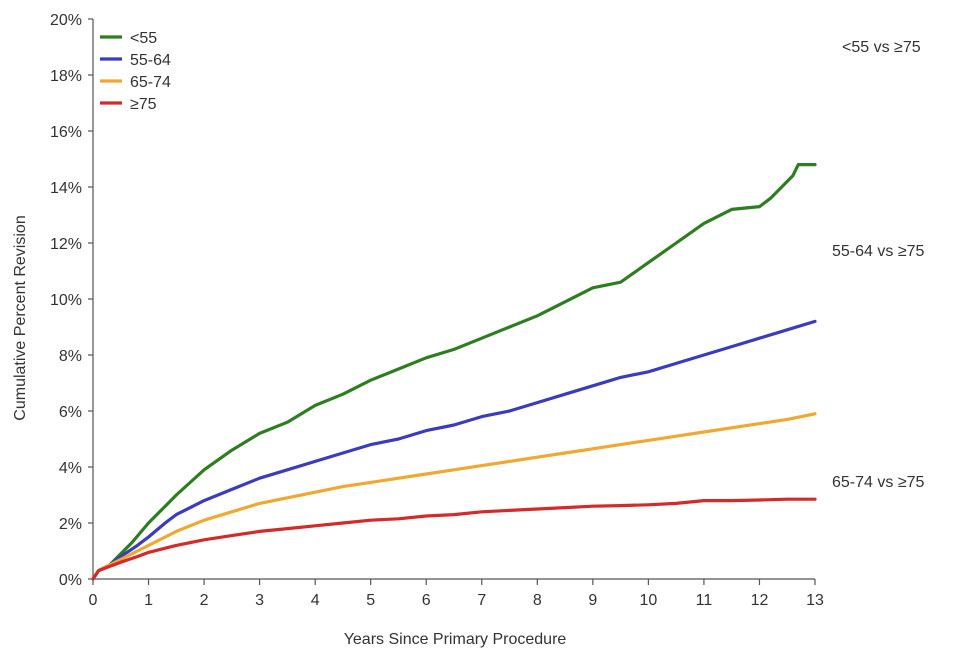  What do you see at coordinates (148, 600) in the screenshot?
I see `x-tick-label: 1` at bounding box center [148, 600].